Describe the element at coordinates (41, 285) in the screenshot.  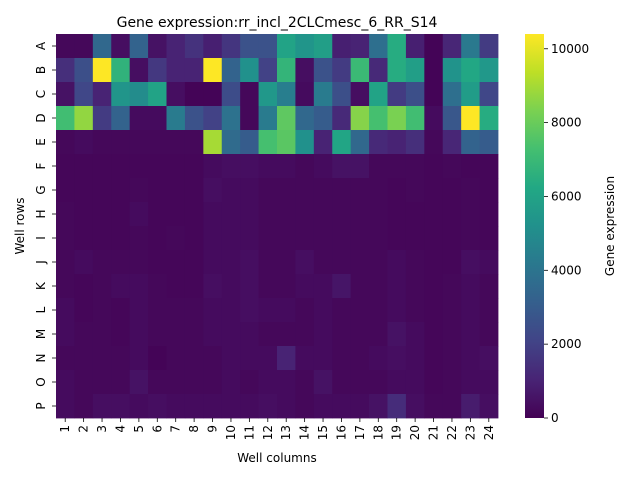
I see `y-tick-label: K` at that location.